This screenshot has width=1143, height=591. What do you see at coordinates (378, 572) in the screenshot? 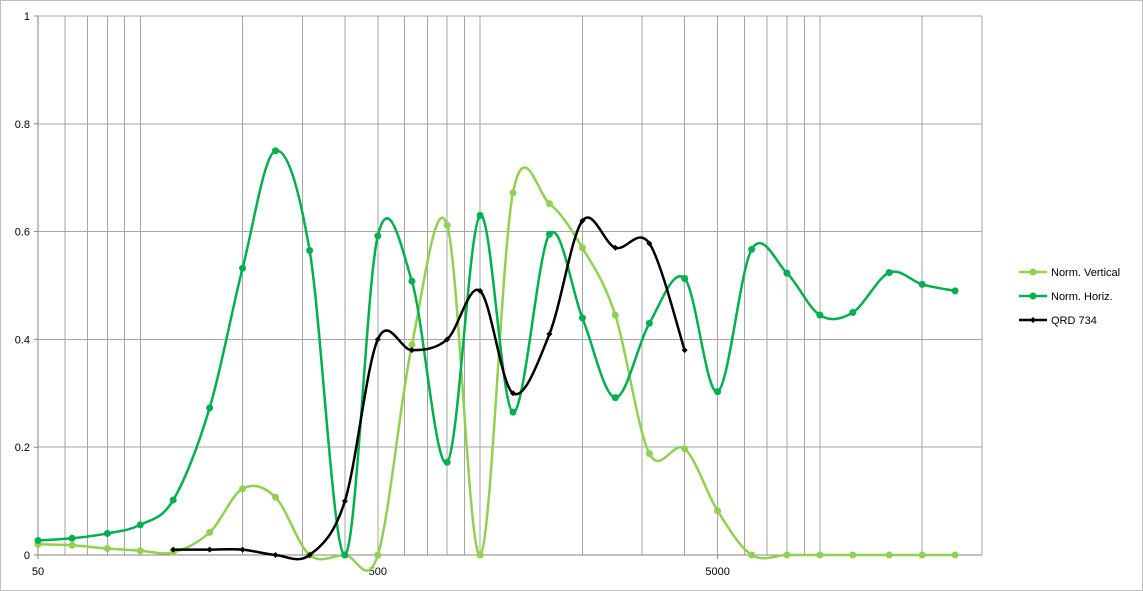
I see `x-tick-label: 500` at bounding box center [378, 572].